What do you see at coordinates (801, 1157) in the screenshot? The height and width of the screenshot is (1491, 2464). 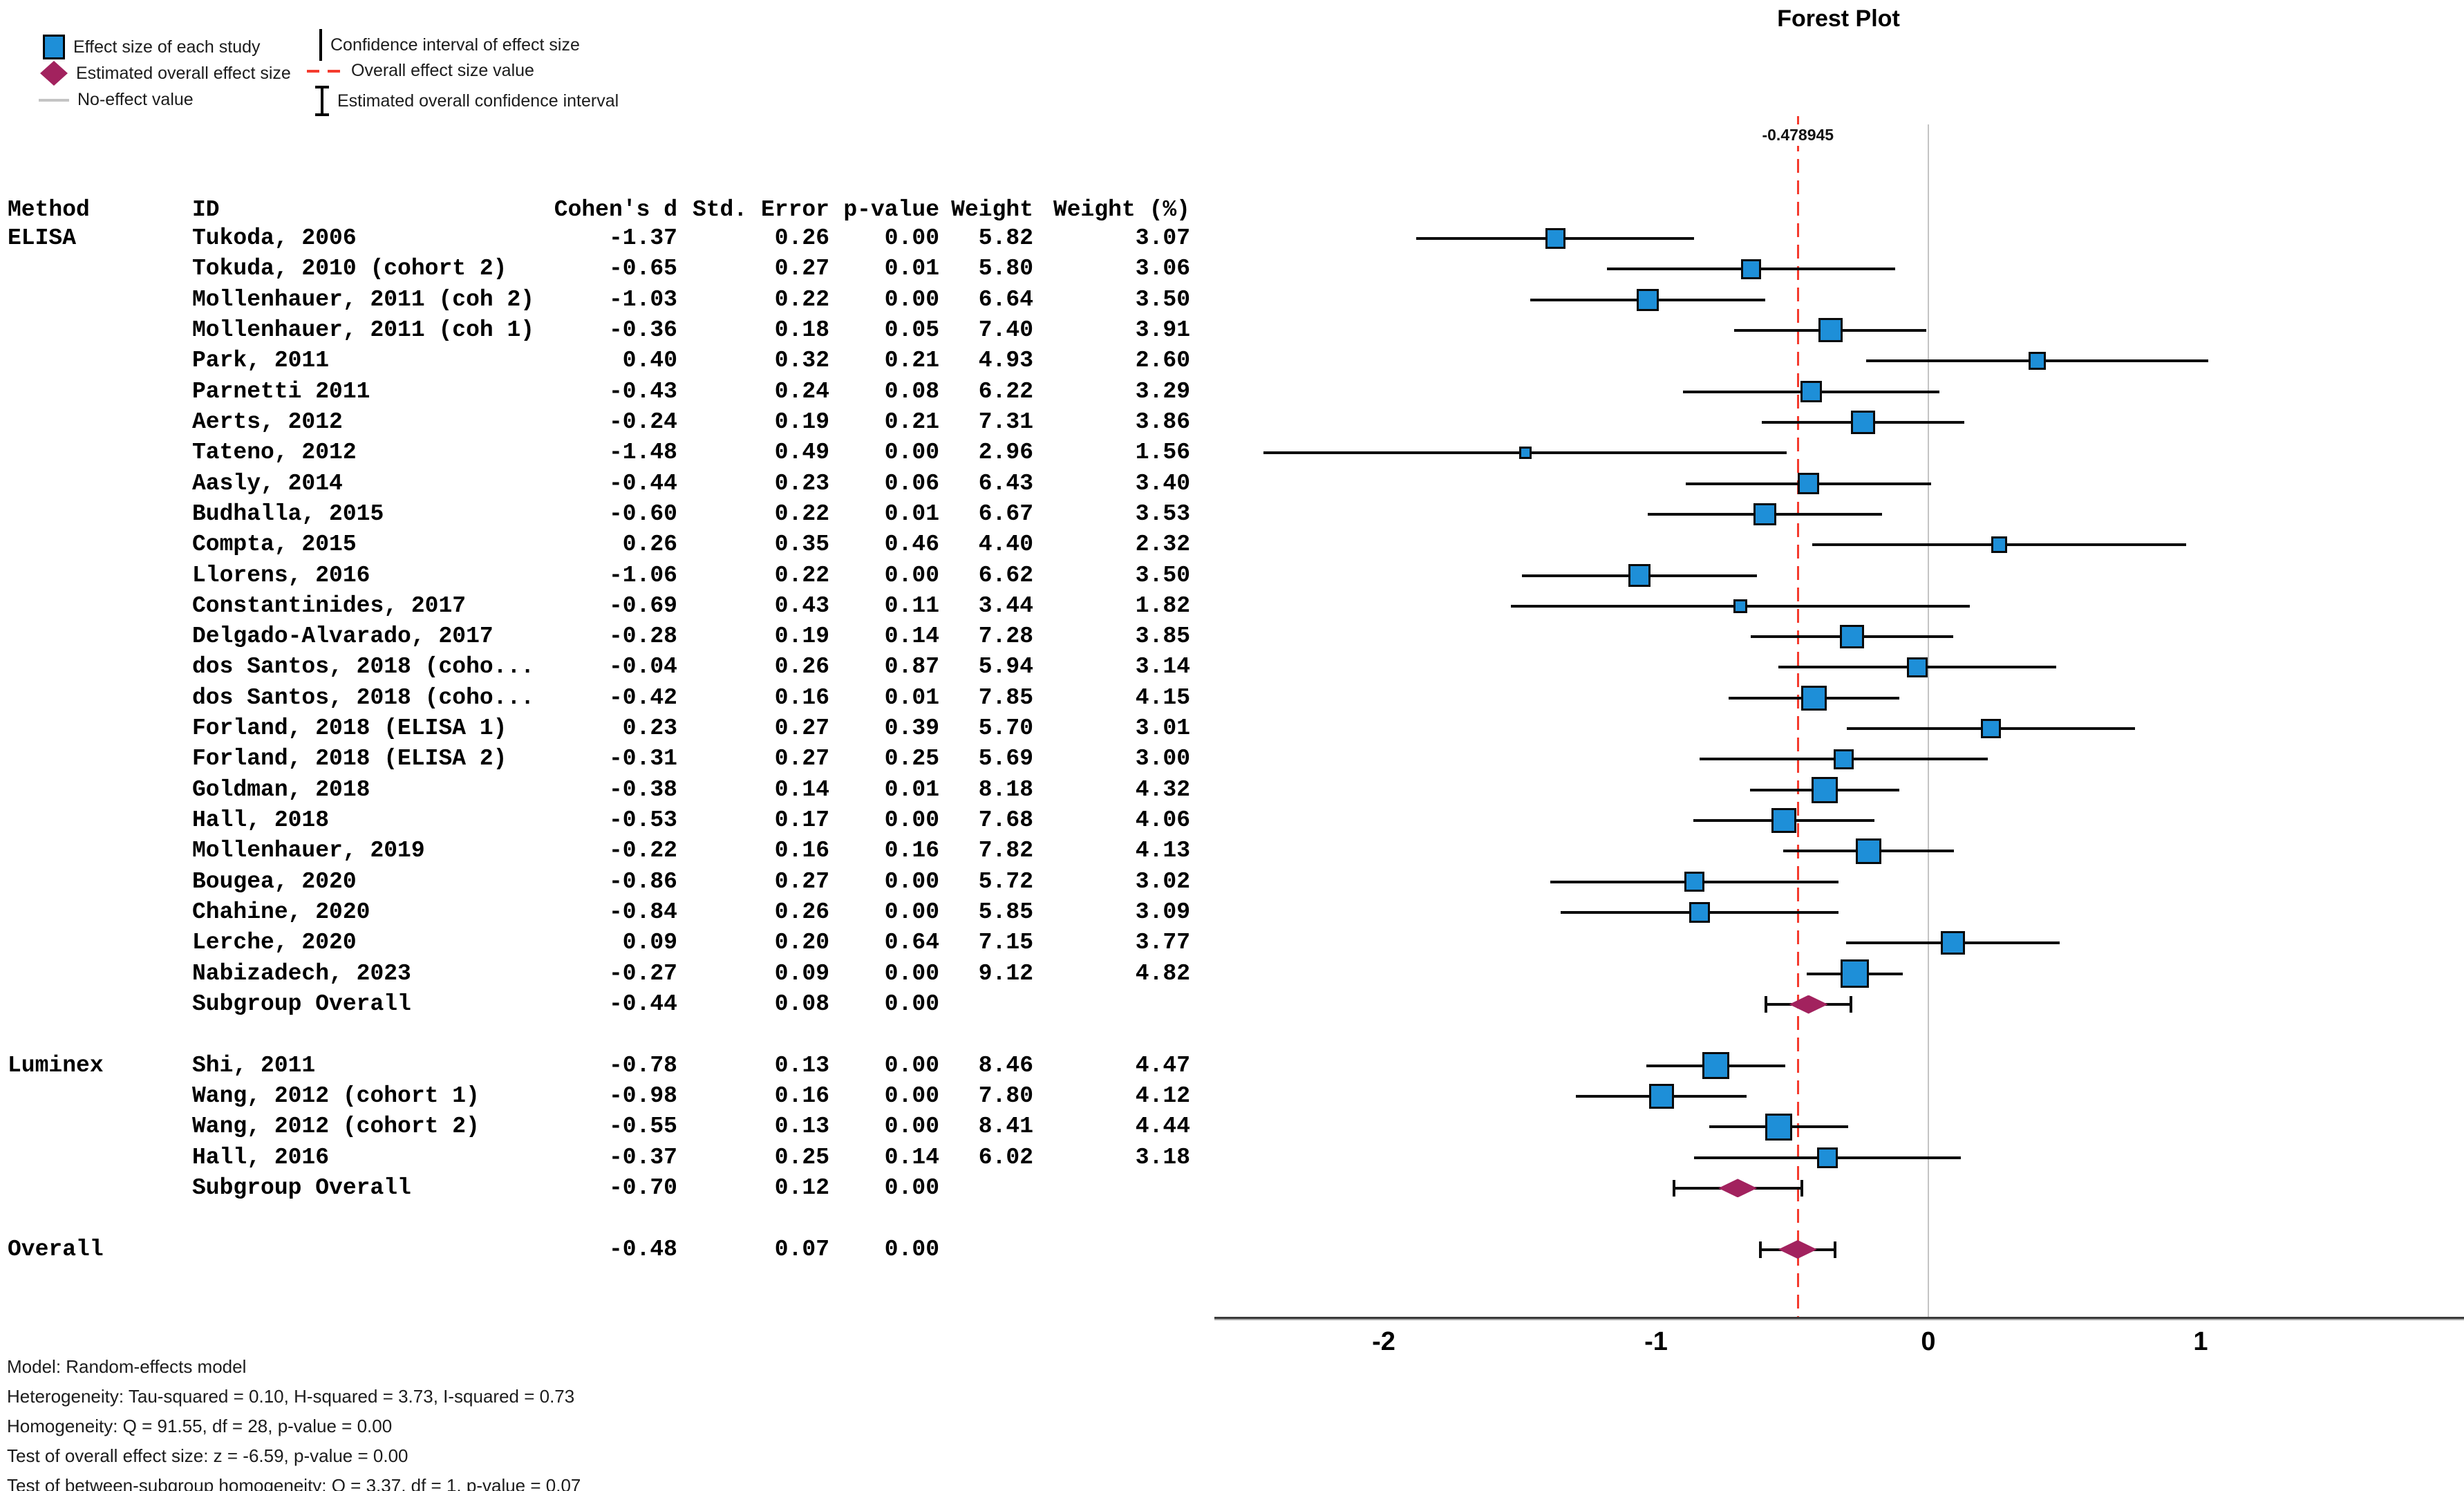 I see `table-cell: 0.25` at bounding box center [801, 1157].